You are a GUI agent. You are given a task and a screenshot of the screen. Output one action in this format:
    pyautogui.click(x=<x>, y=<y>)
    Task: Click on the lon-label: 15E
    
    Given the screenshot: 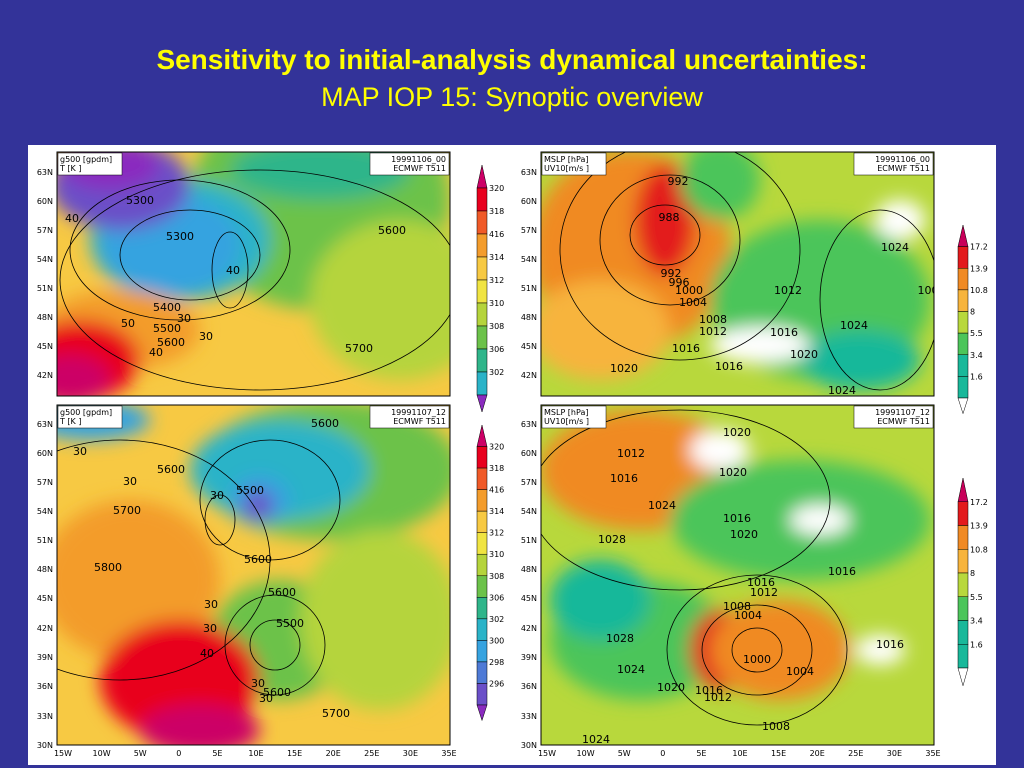 What is the action you would take?
    pyautogui.click(x=294, y=753)
    